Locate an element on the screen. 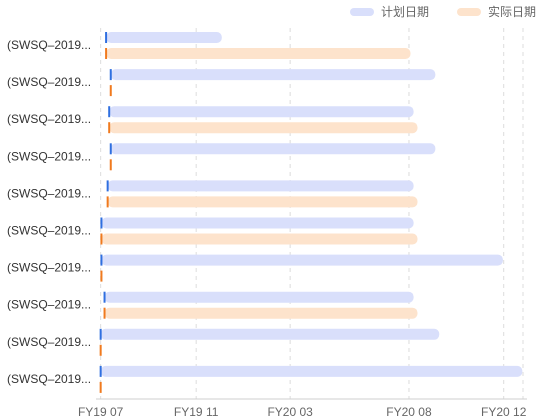 The image size is (550, 420). x-tick-label: FY19 11 is located at coordinates (196, 412).